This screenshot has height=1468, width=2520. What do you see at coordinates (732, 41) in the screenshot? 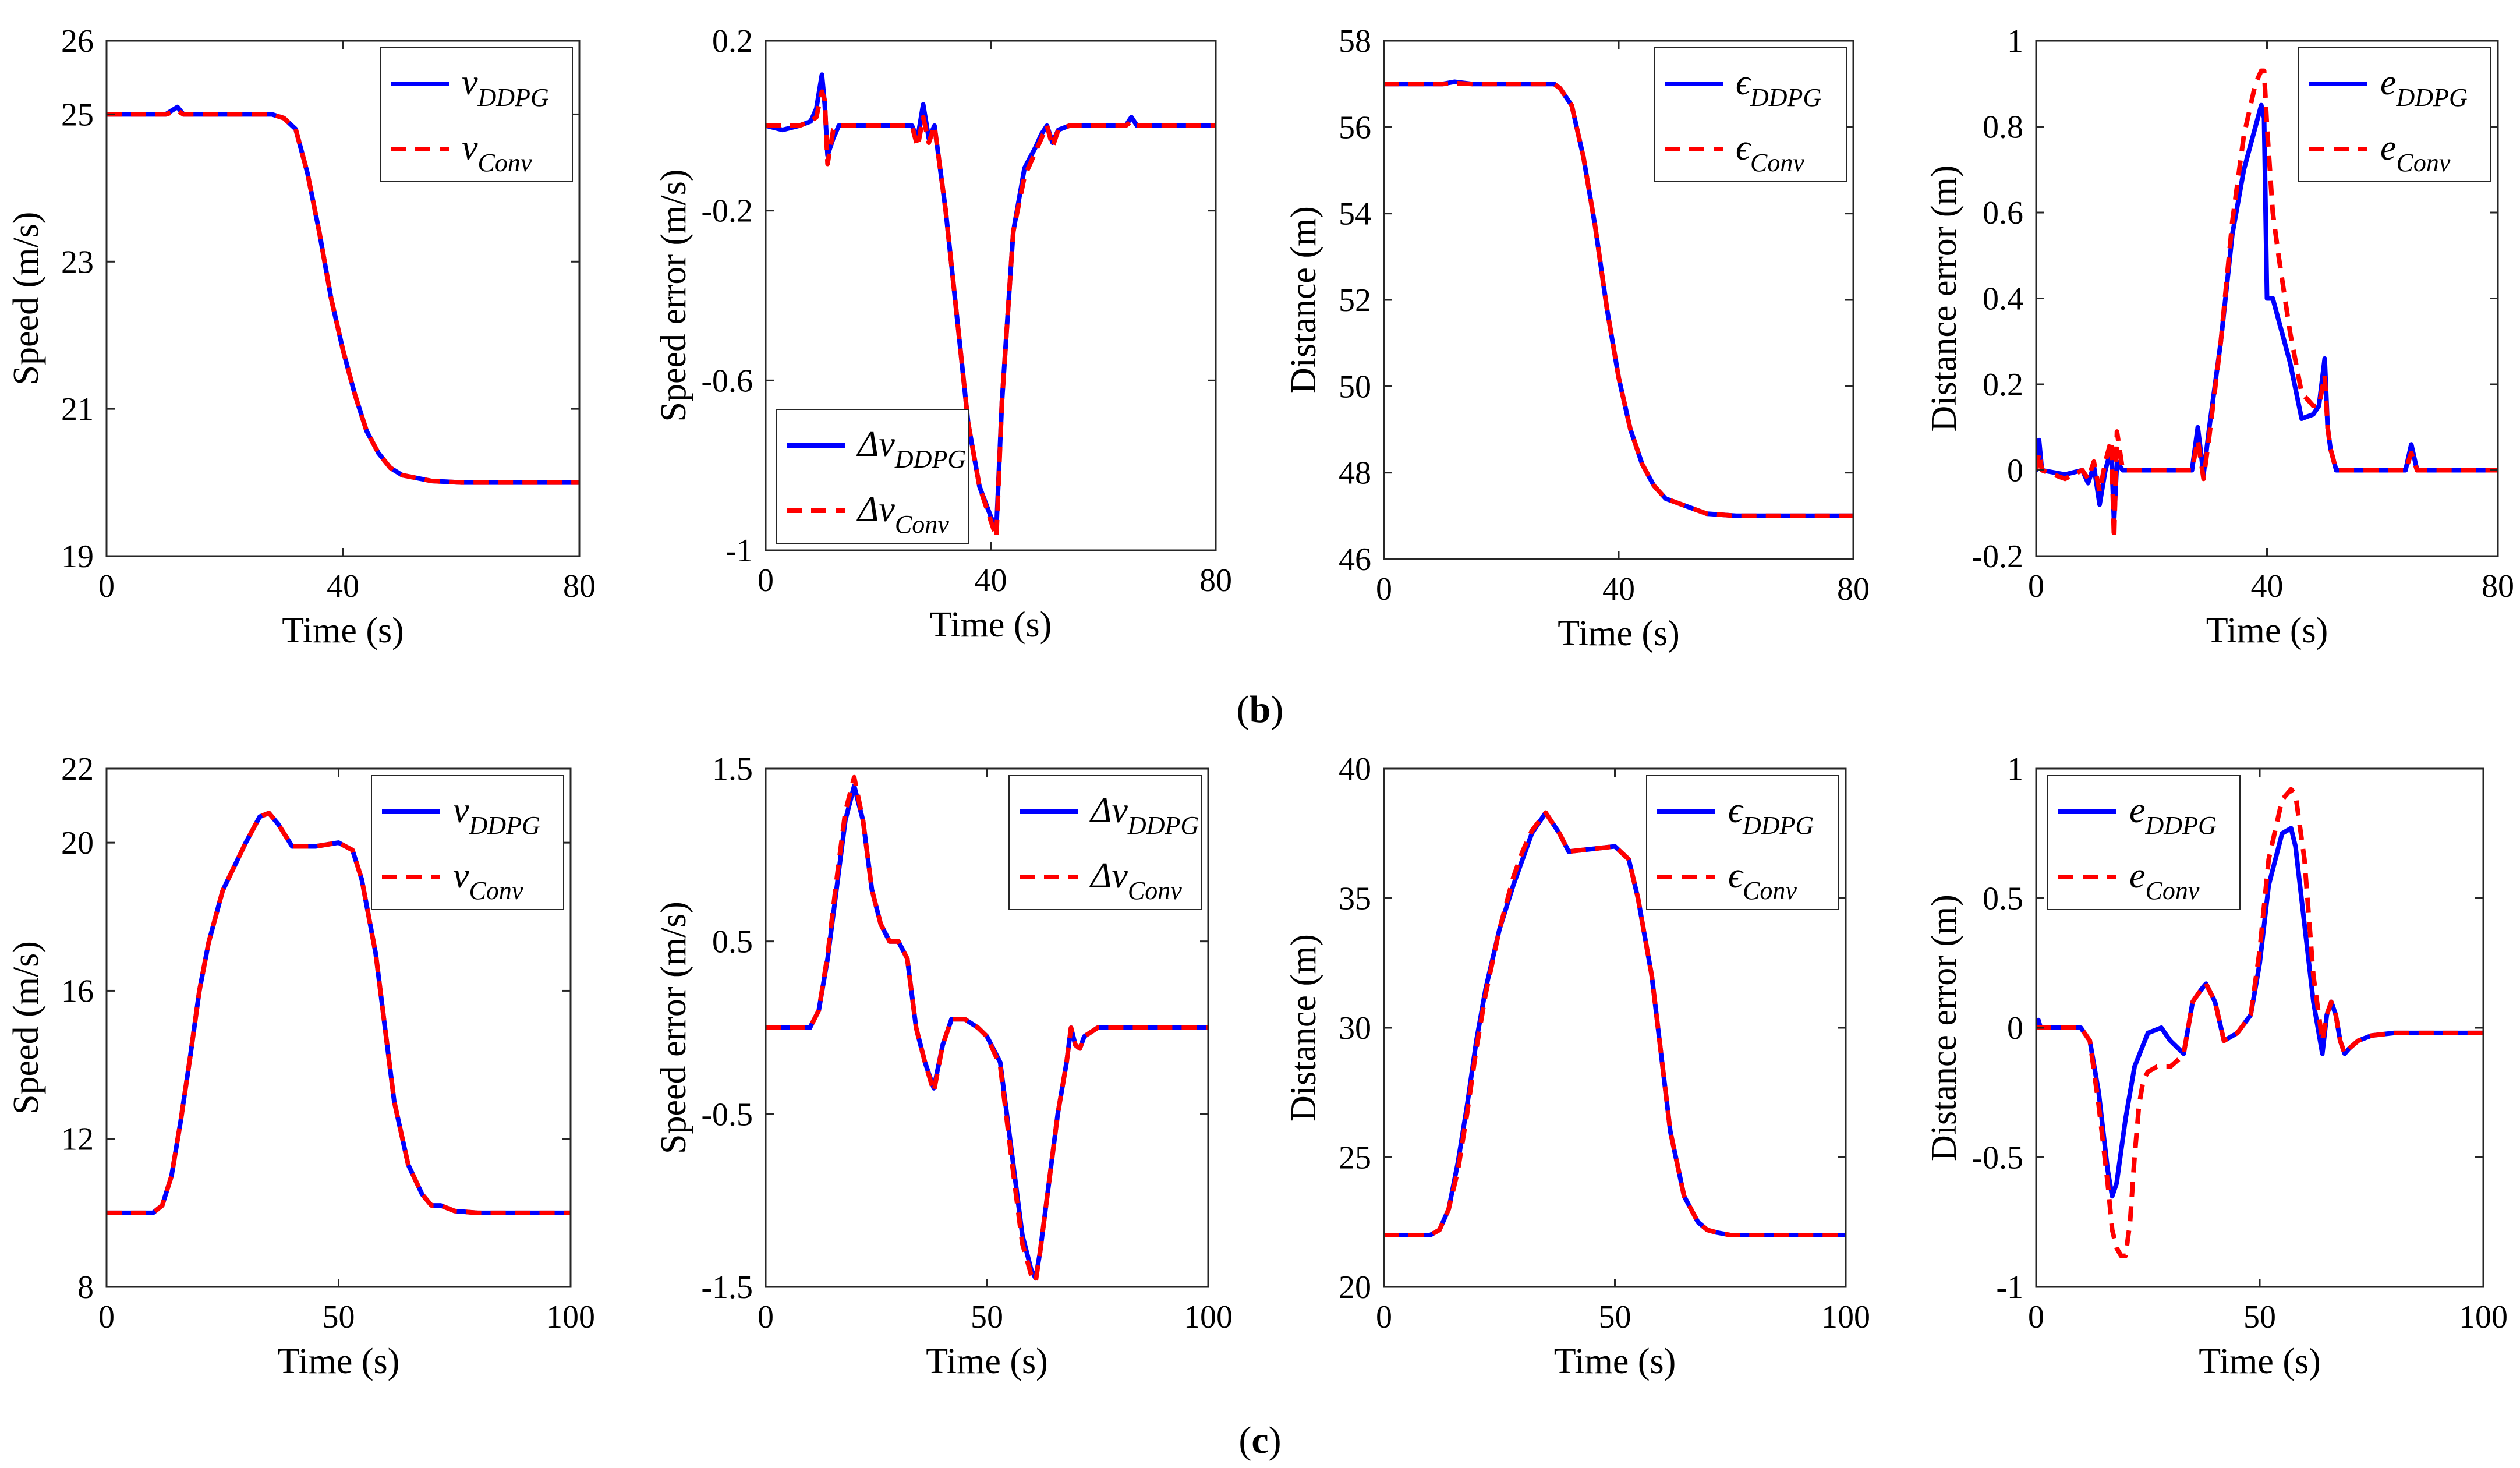
I see `y-tick-label: 0.2` at bounding box center [732, 41].